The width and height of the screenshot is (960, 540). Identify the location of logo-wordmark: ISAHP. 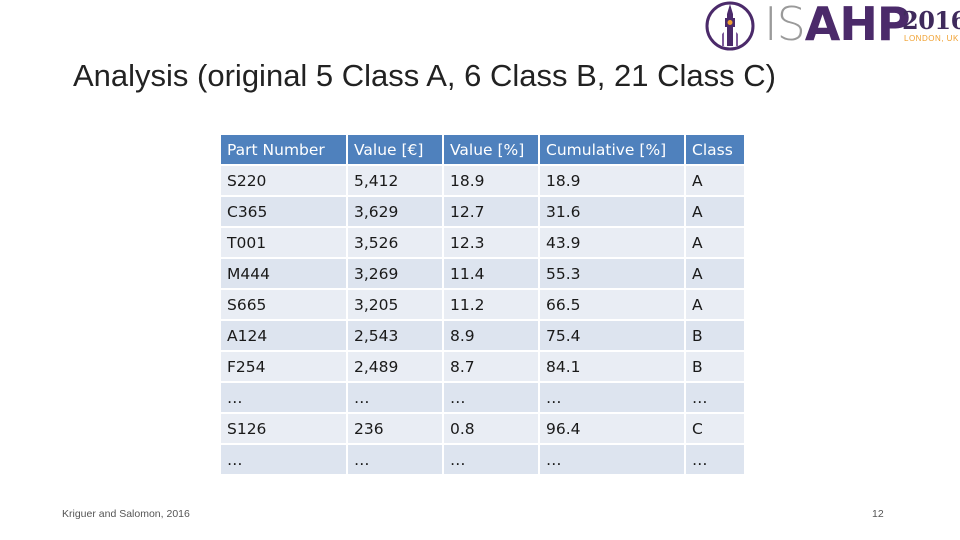
(837, 25).